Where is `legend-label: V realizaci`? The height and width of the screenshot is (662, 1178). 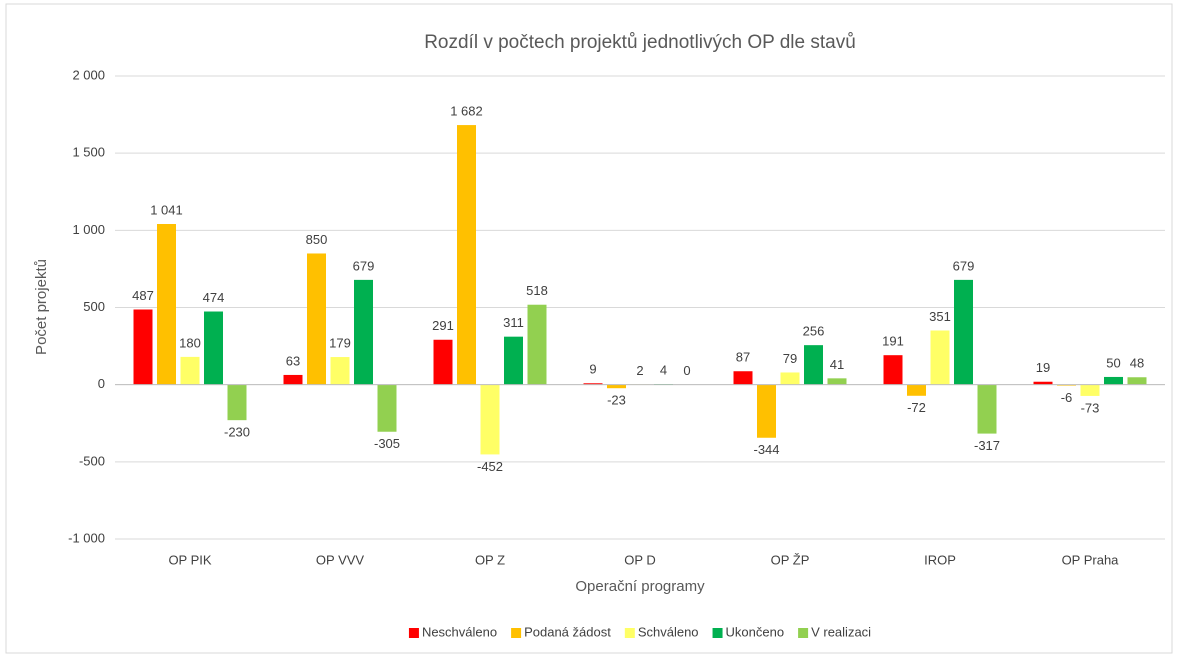 legend-label: V realizaci is located at coordinates (841, 631).